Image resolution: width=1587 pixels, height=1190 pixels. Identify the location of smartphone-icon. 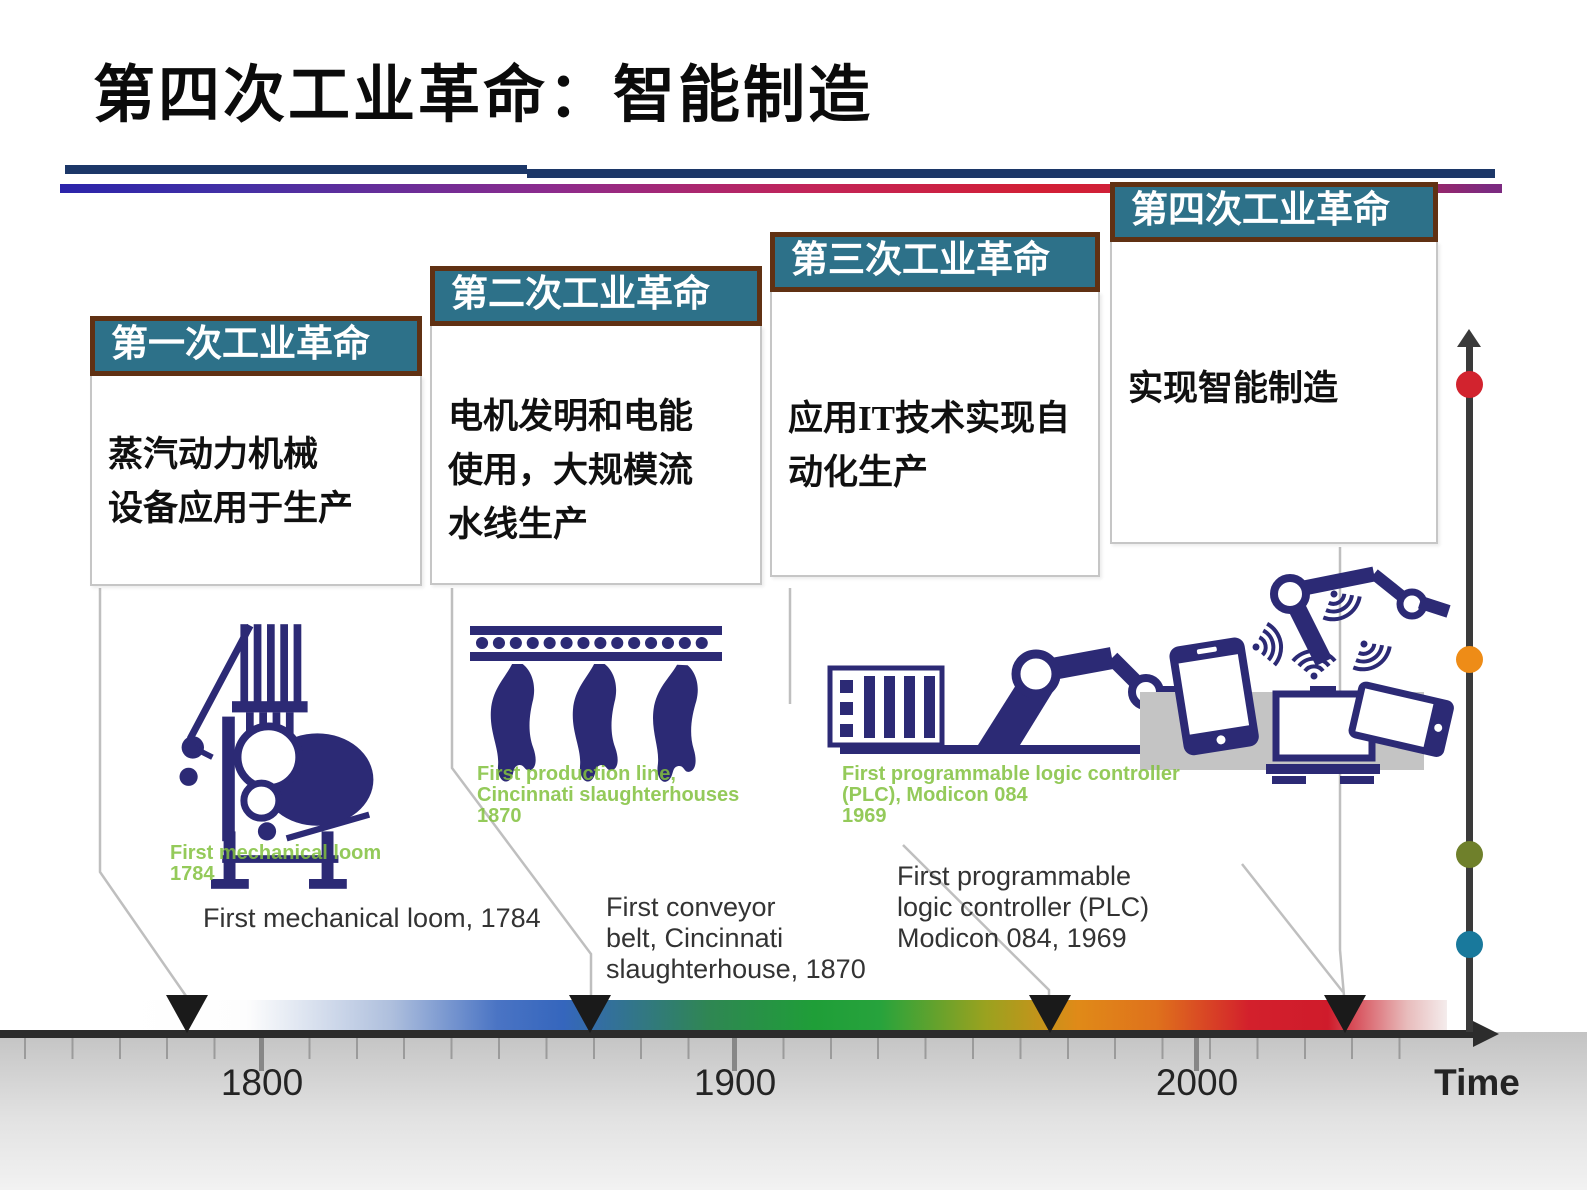
(1214, 696).